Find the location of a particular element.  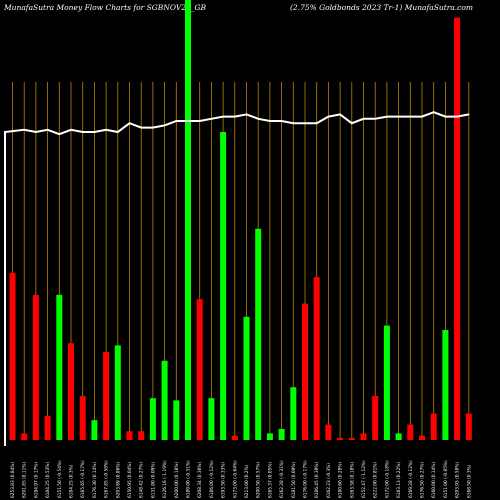

x-tick-label: 6151.50 (-0.54%) is located at coordinates (60, 479).